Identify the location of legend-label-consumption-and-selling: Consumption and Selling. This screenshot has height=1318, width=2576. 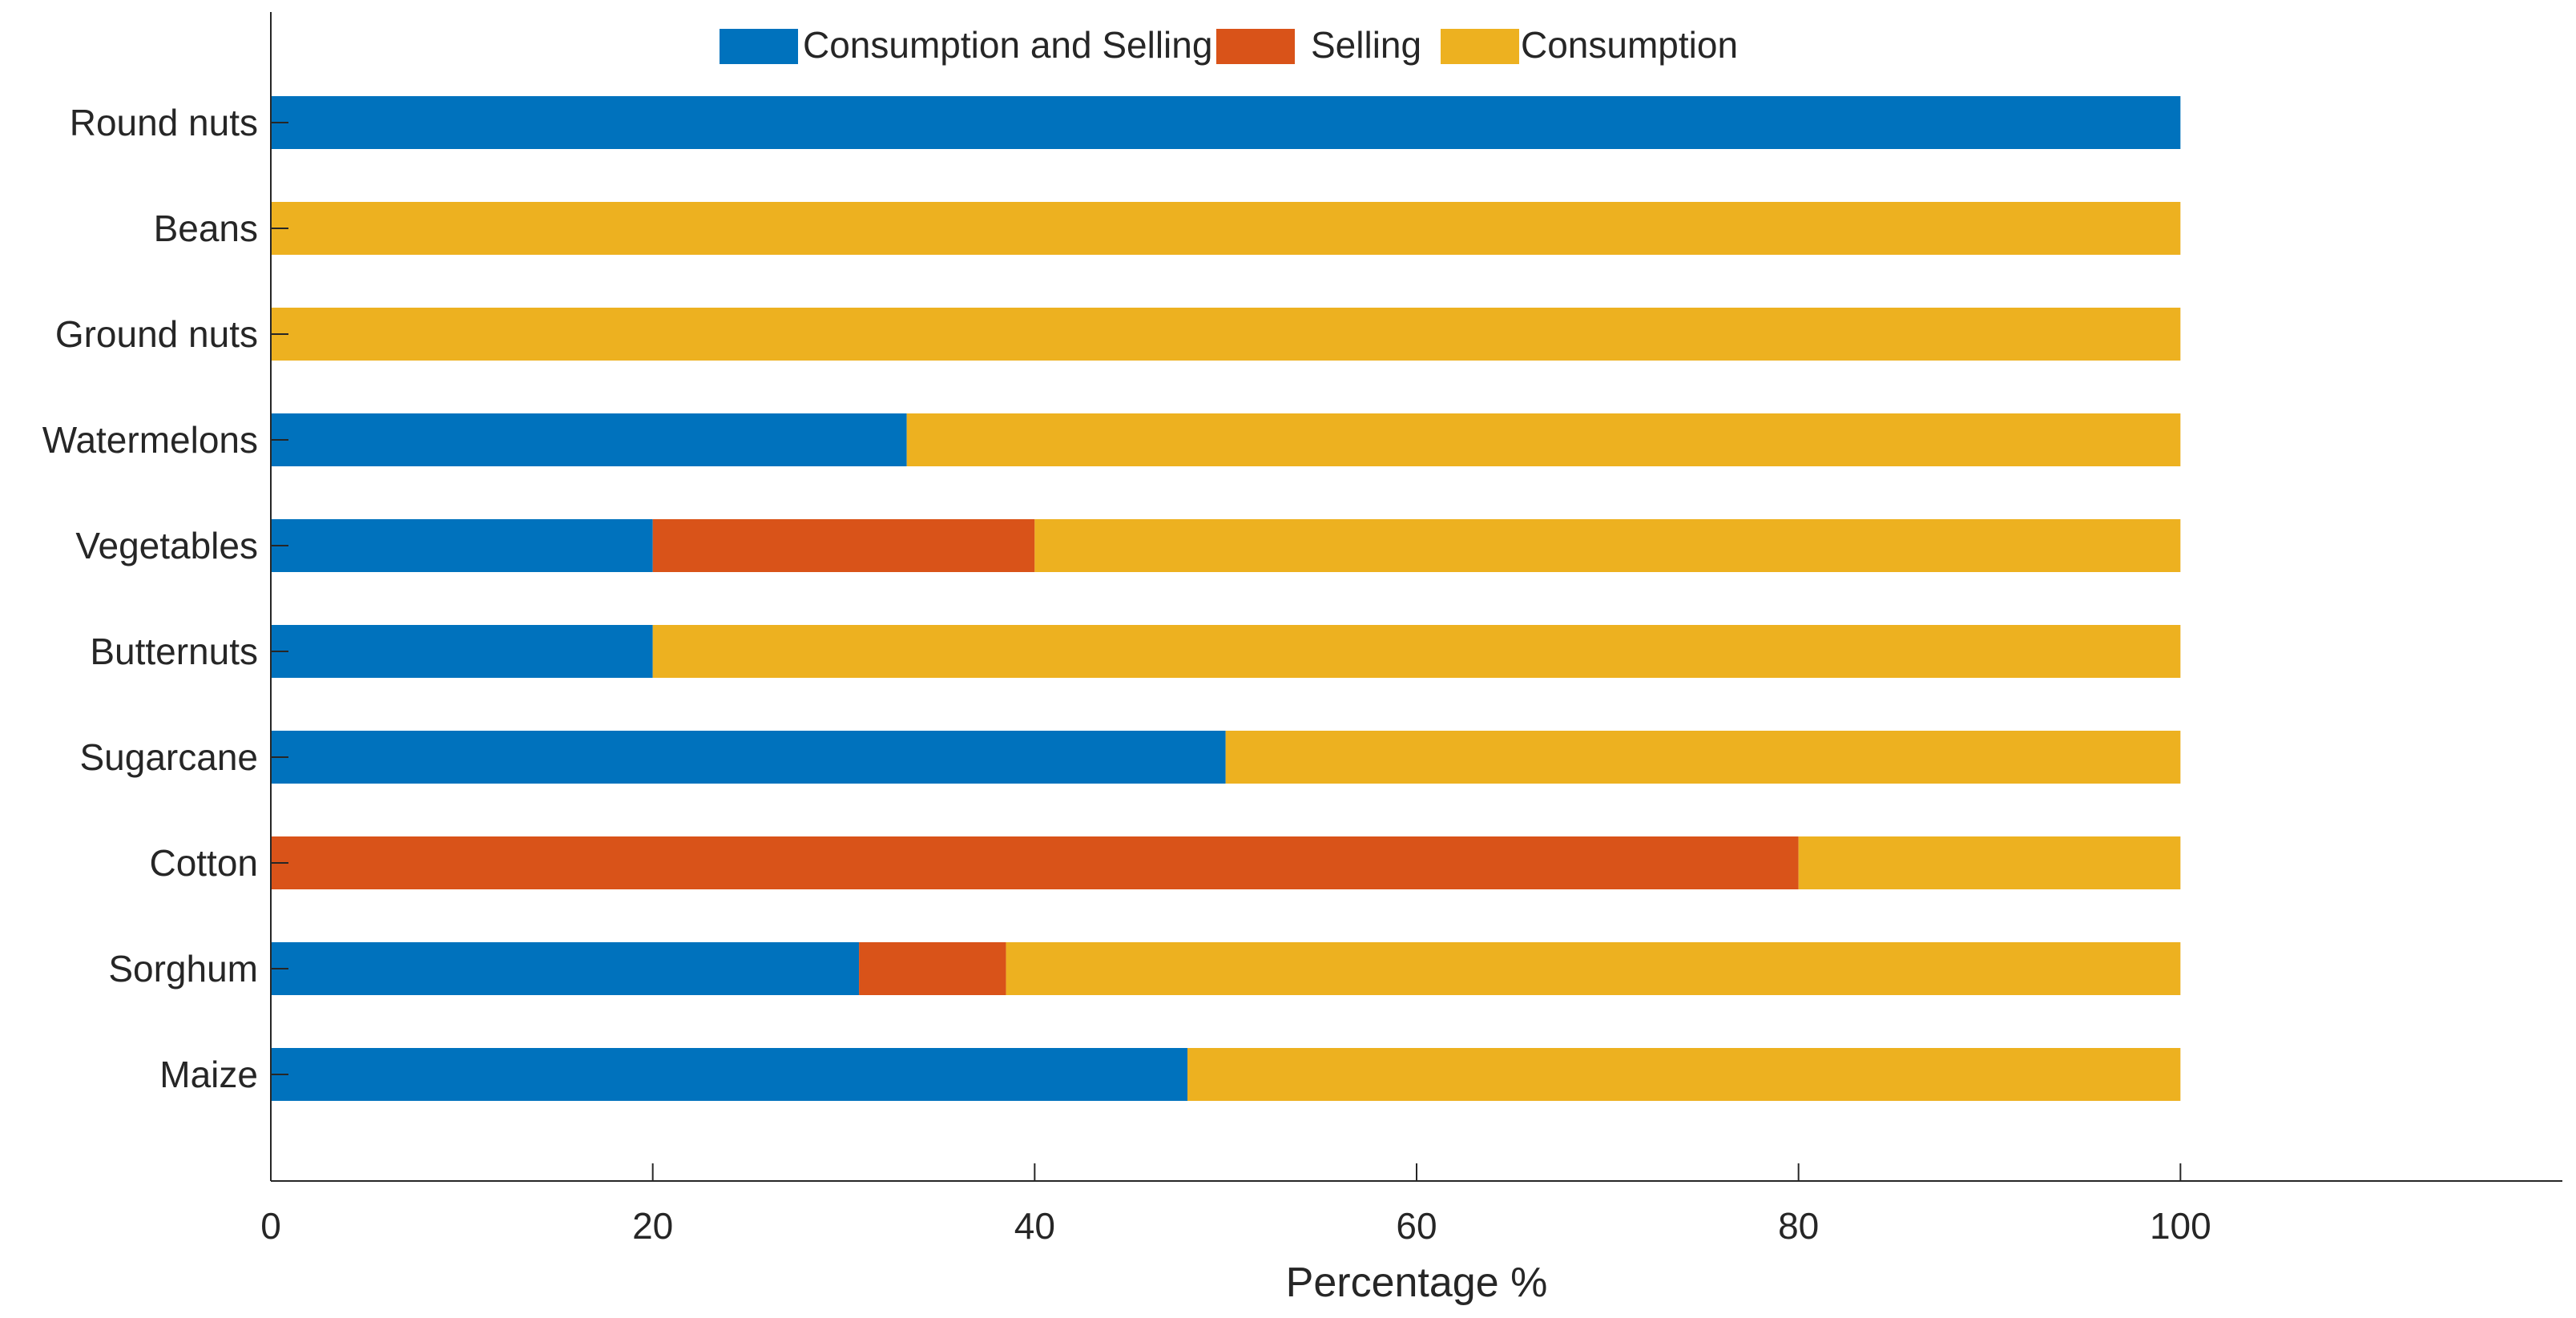
(1007, 45).